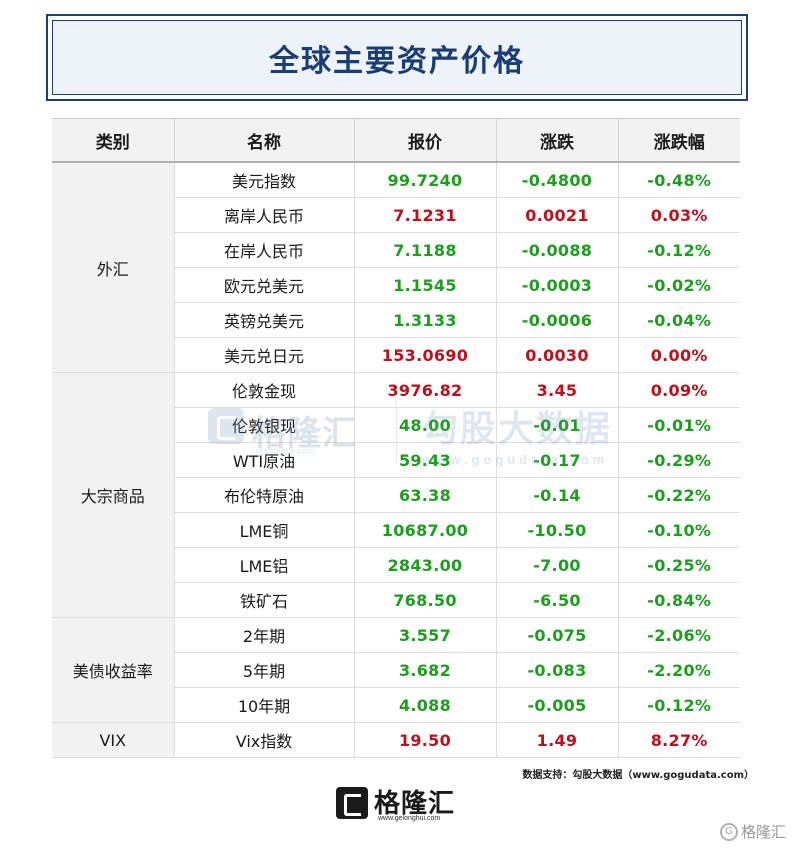  What do you see at coordinates (425, 600) in the screenshot?
I see `price-cell: 768.50` at bounding box center [425, 600].